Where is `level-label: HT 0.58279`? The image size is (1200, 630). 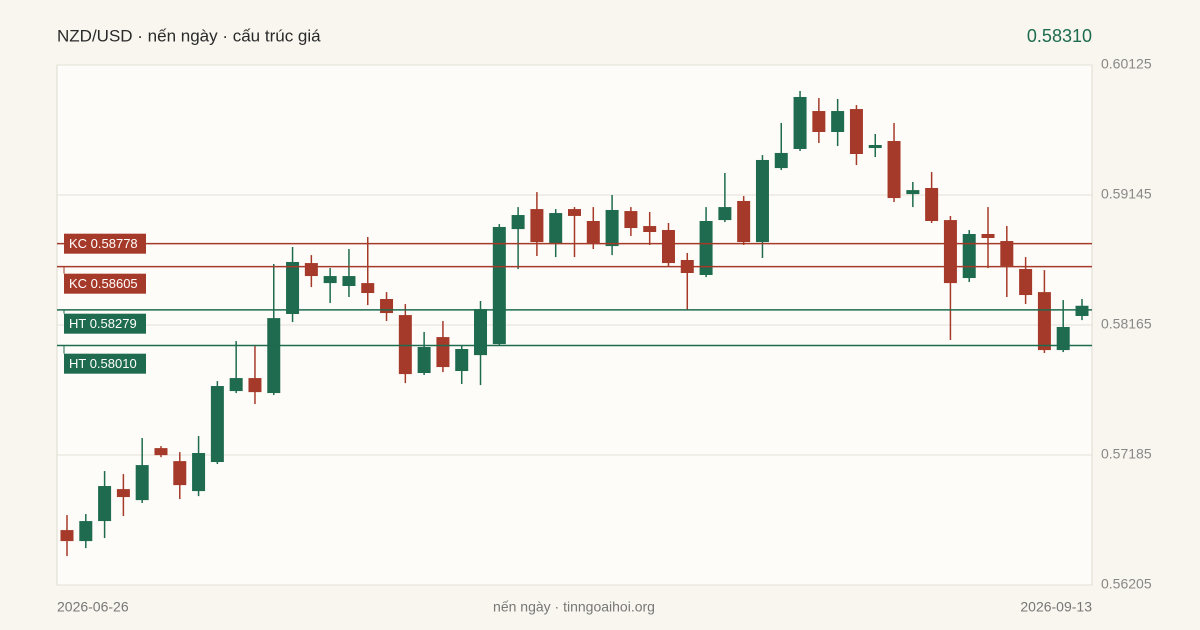
level-label: HT 0.58279 is located at coordinates (103, 323).